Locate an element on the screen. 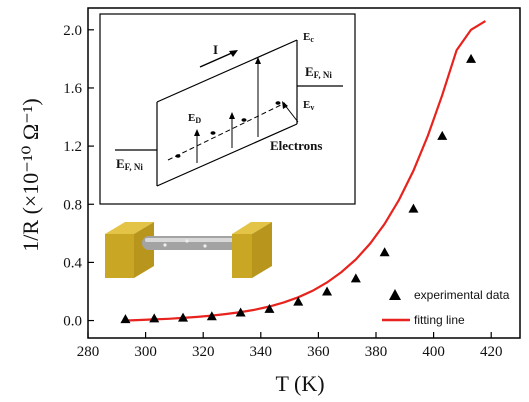 The width and height of the screenshot is (529, 402). y-tick-label-3: 1.2 is located at coordinates (72, 147).